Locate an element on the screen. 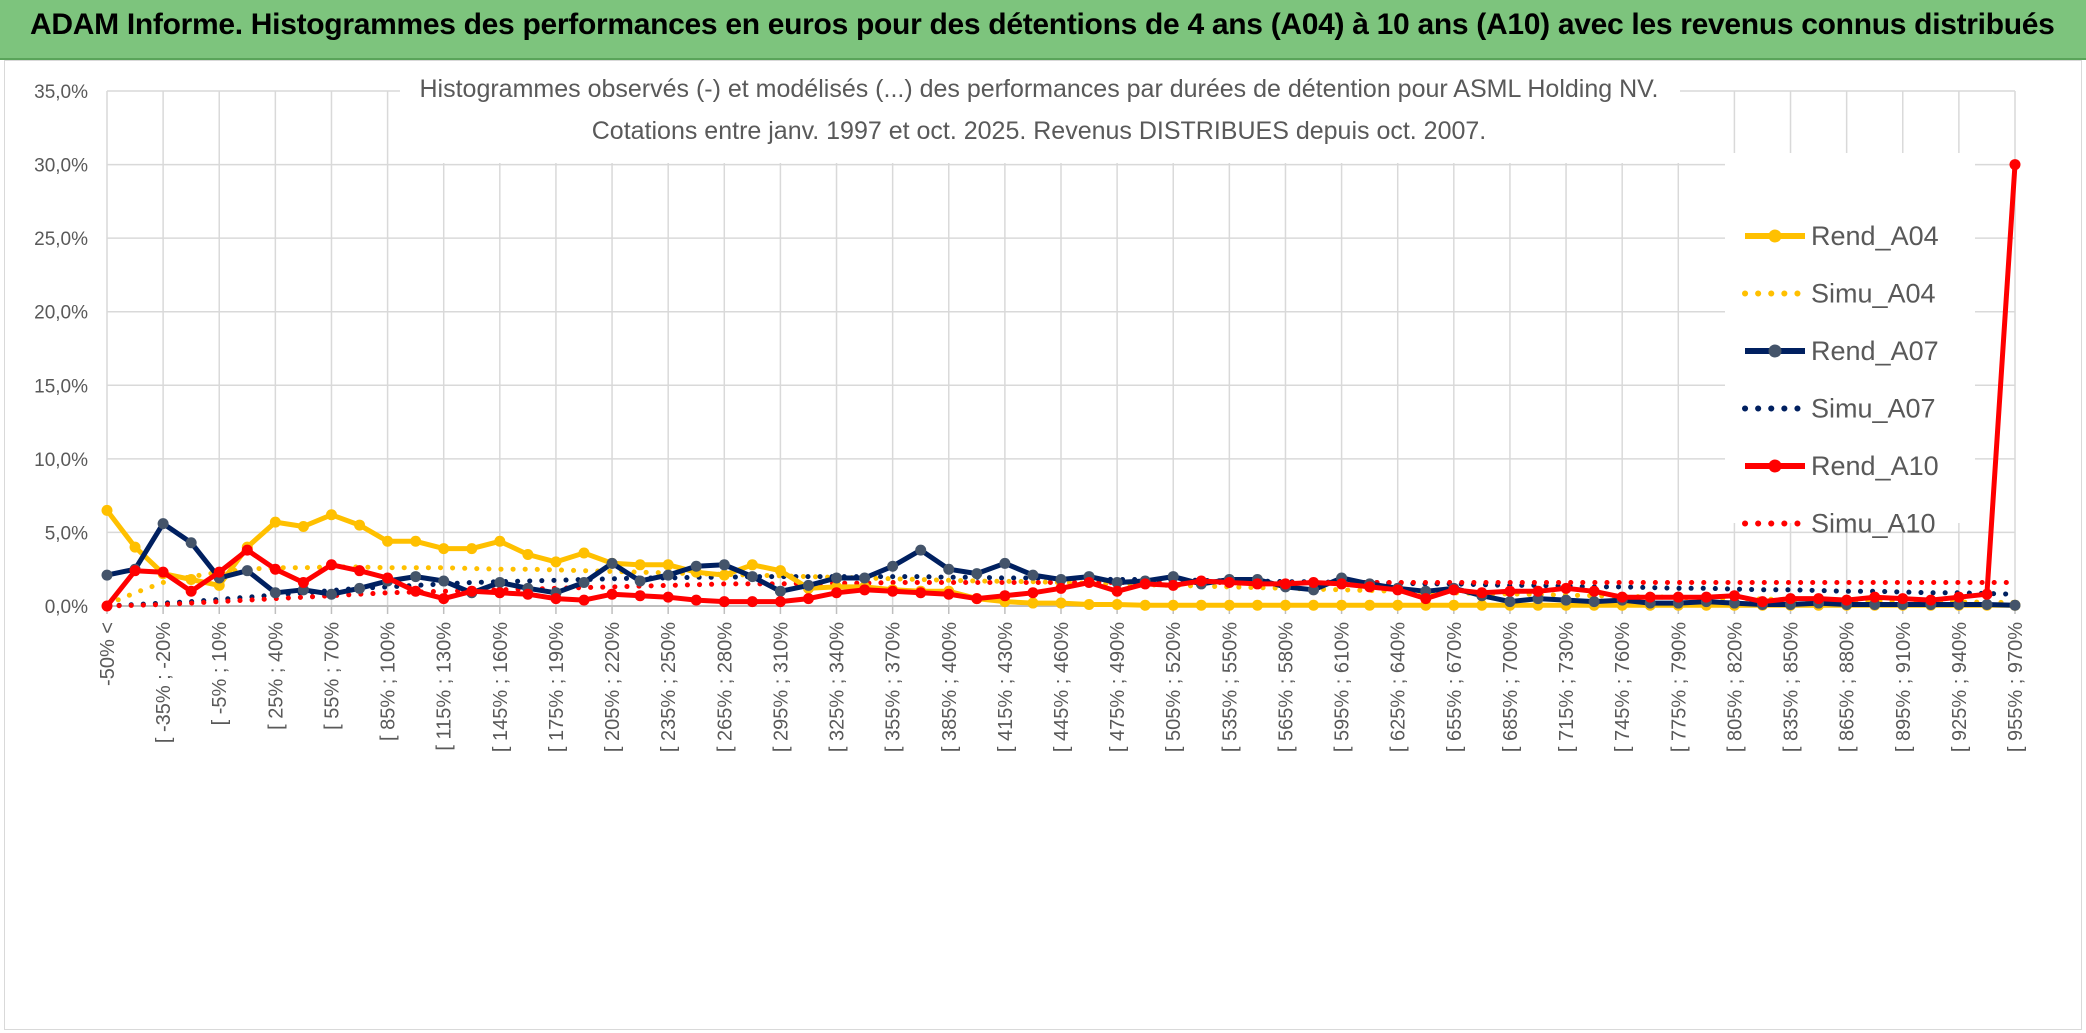 The width and height of the screenshot is (2086, 1033). x-tick-label: [ 25% ; 40% is located at coordinates (276, 676).